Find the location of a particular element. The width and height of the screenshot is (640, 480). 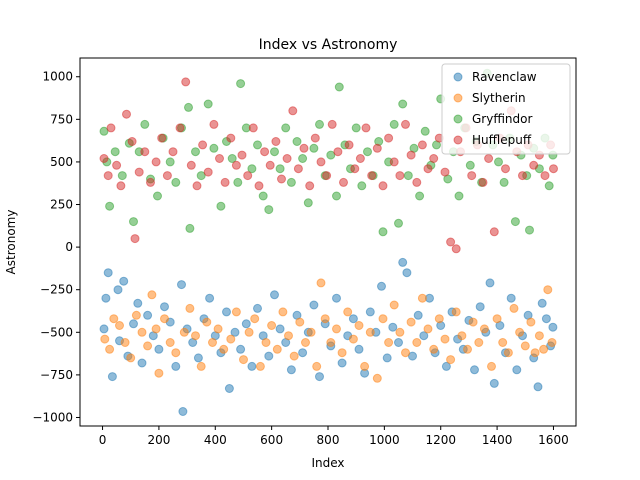

y-tick-label: −500 is located at coordinates (56, 332).